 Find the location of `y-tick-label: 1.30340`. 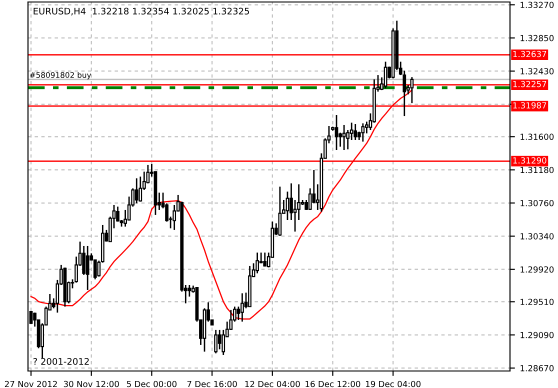

y-tick-label: 1.30340 is located at coordinates (537, 236).